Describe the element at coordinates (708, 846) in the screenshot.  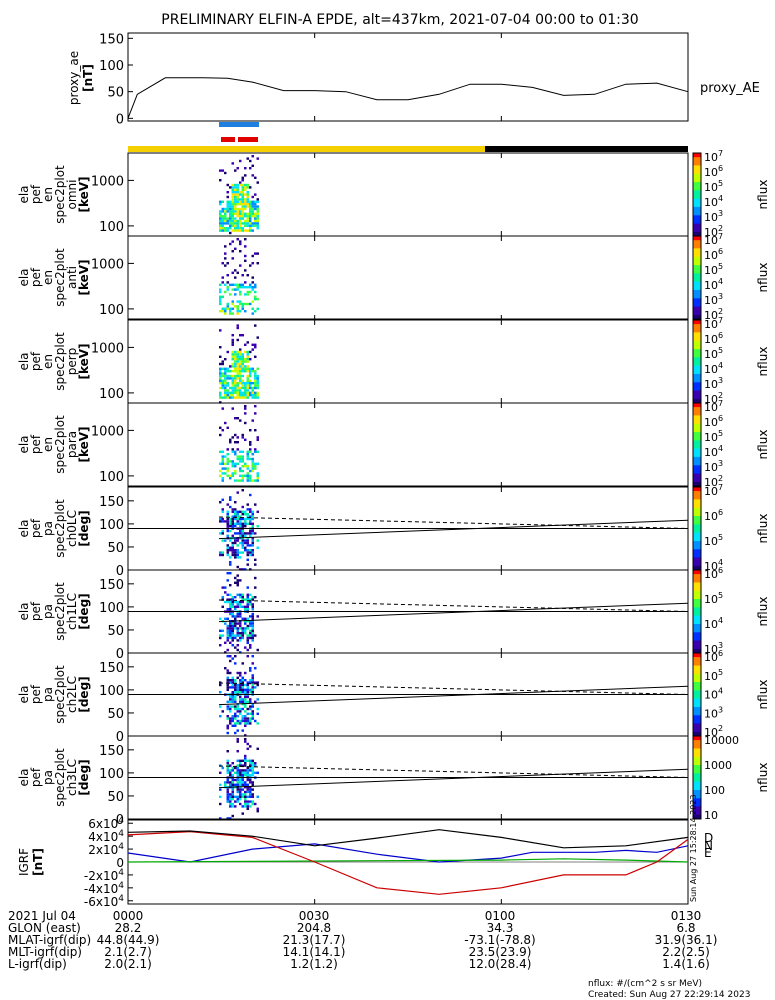
I see `igrf-legend-n: N` at that location.